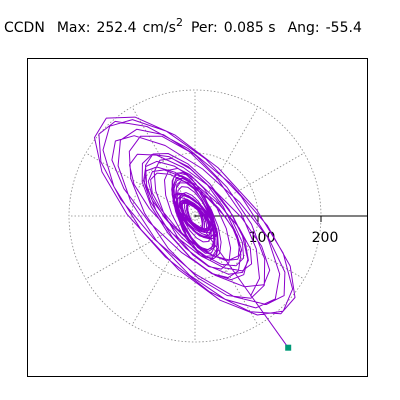 Image resolution: width=400 pixels, height=400 pixels. What do you see at coordinates (344, 28) in the screenshot?
I see `ang-value: -55.4` at bounding box center [344, 28].